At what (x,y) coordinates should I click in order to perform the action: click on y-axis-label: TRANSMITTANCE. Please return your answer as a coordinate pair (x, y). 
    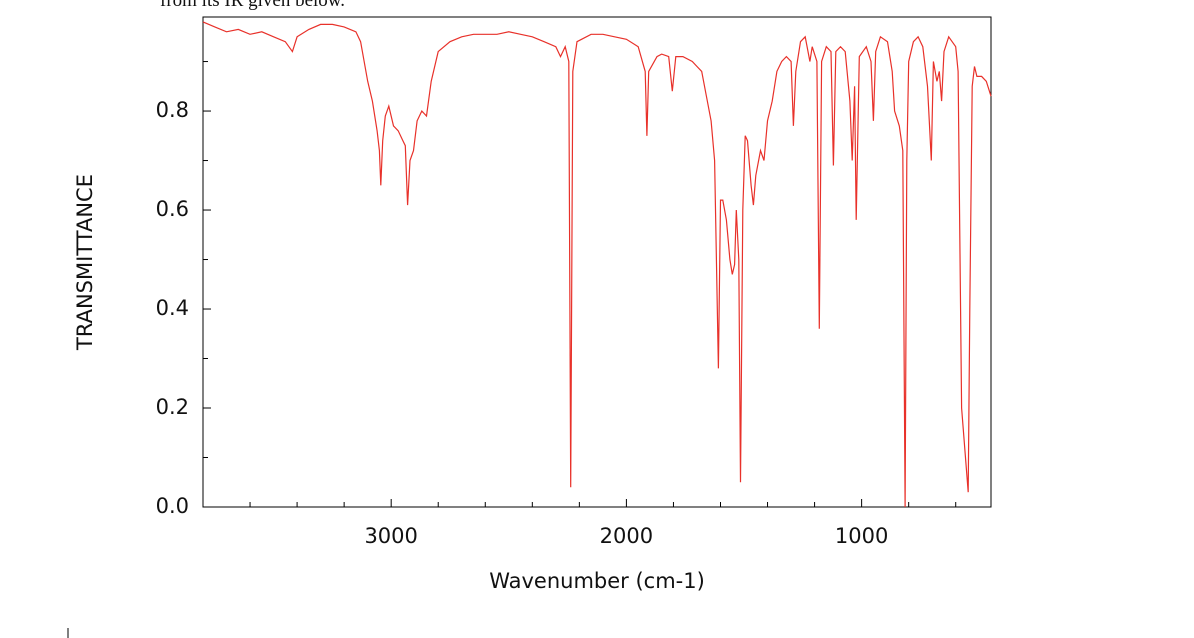
    Looking at the image, I should click on (85, 262).